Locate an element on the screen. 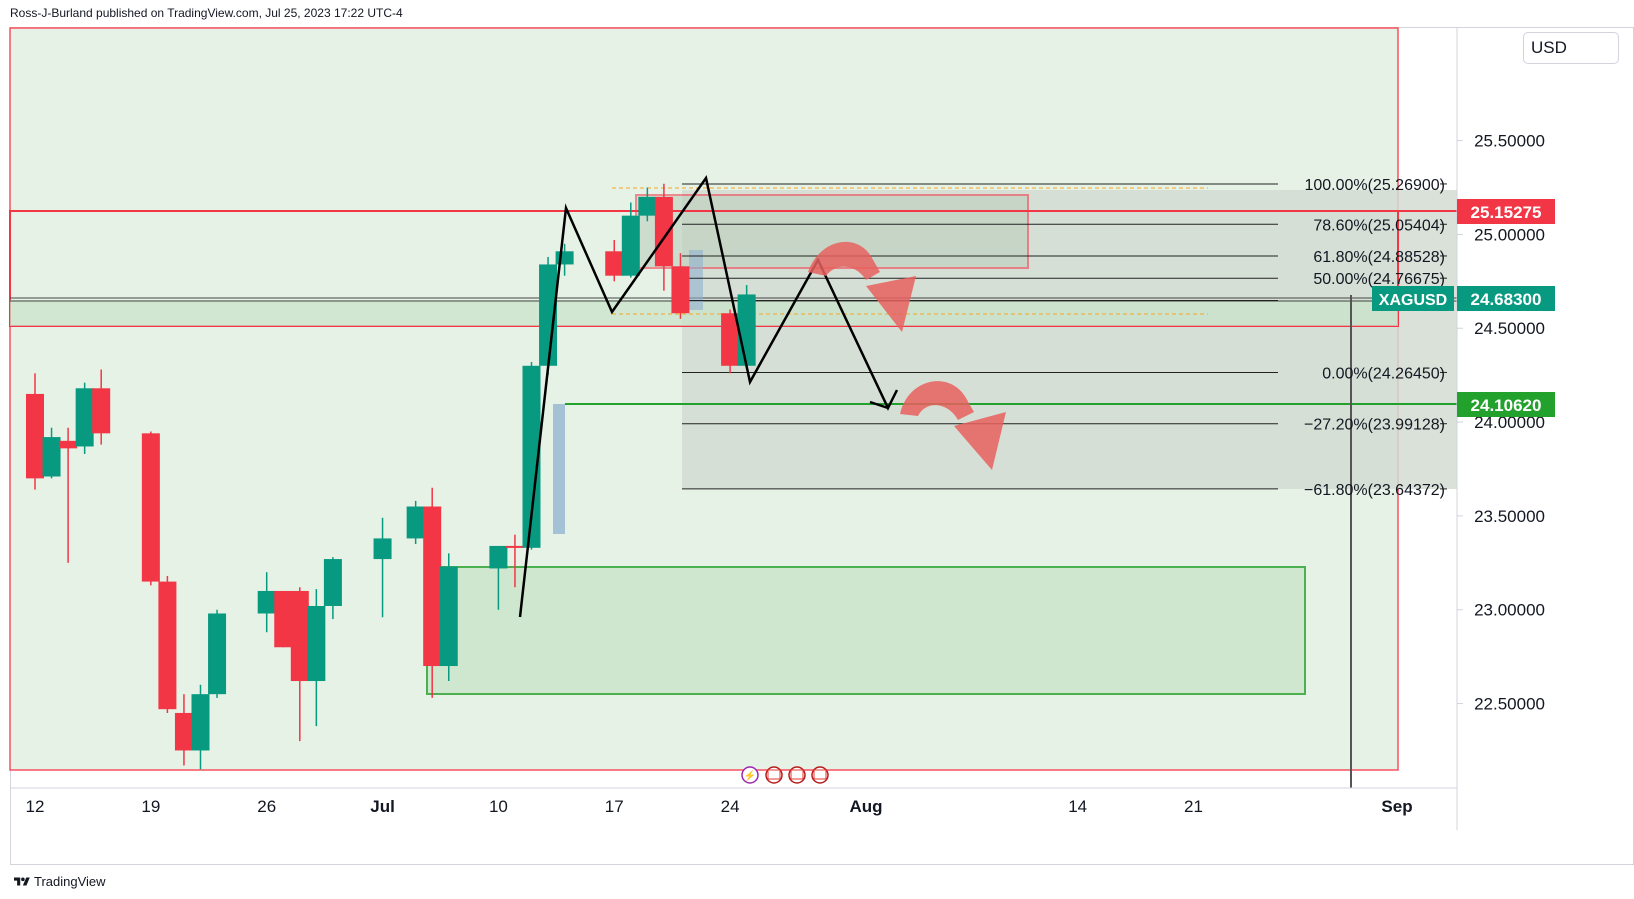 The width and height of the screenshot is (1634, 899). range-box is located at coordinates (559, 469).